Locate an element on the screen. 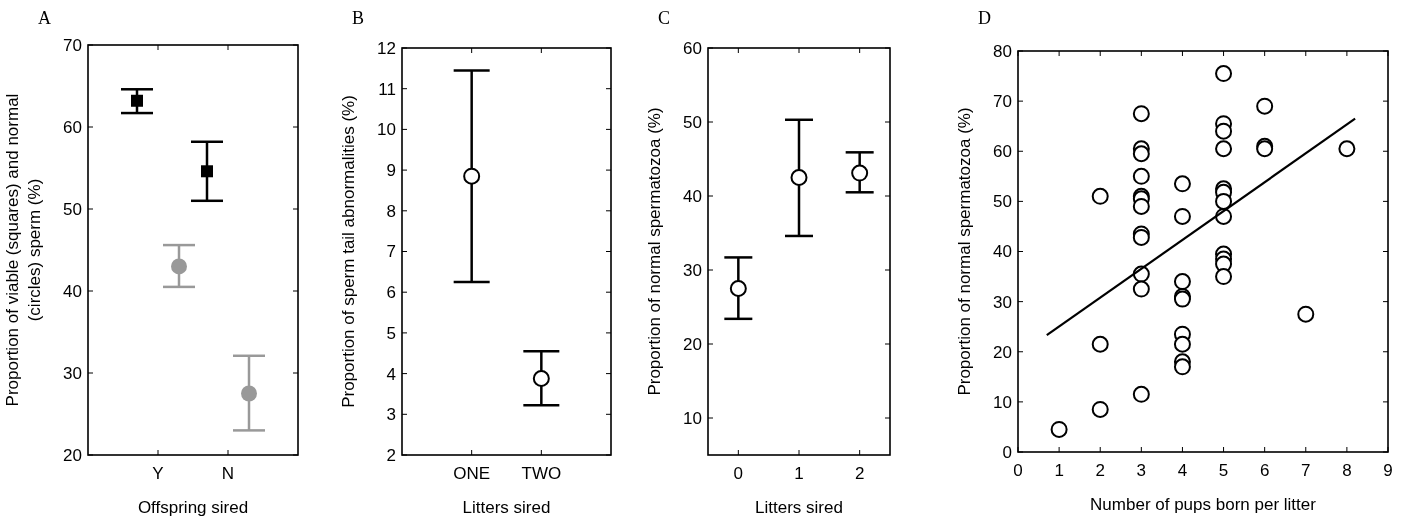 This screenshot has height=531, width=1412. y-tick-label: 6 is located at coordinates (391, 293).